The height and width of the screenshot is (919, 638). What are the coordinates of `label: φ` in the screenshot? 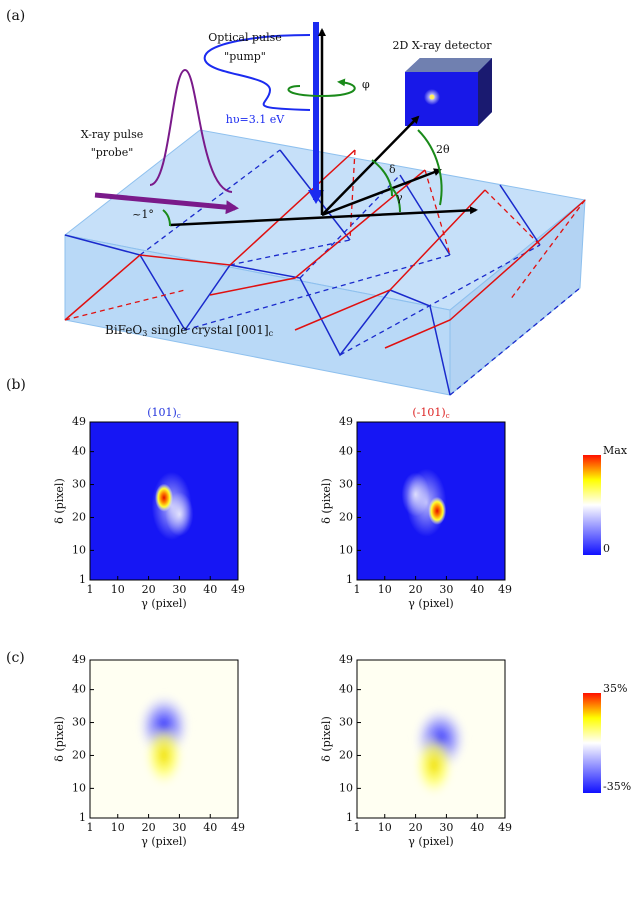 It's located at (366, 84).